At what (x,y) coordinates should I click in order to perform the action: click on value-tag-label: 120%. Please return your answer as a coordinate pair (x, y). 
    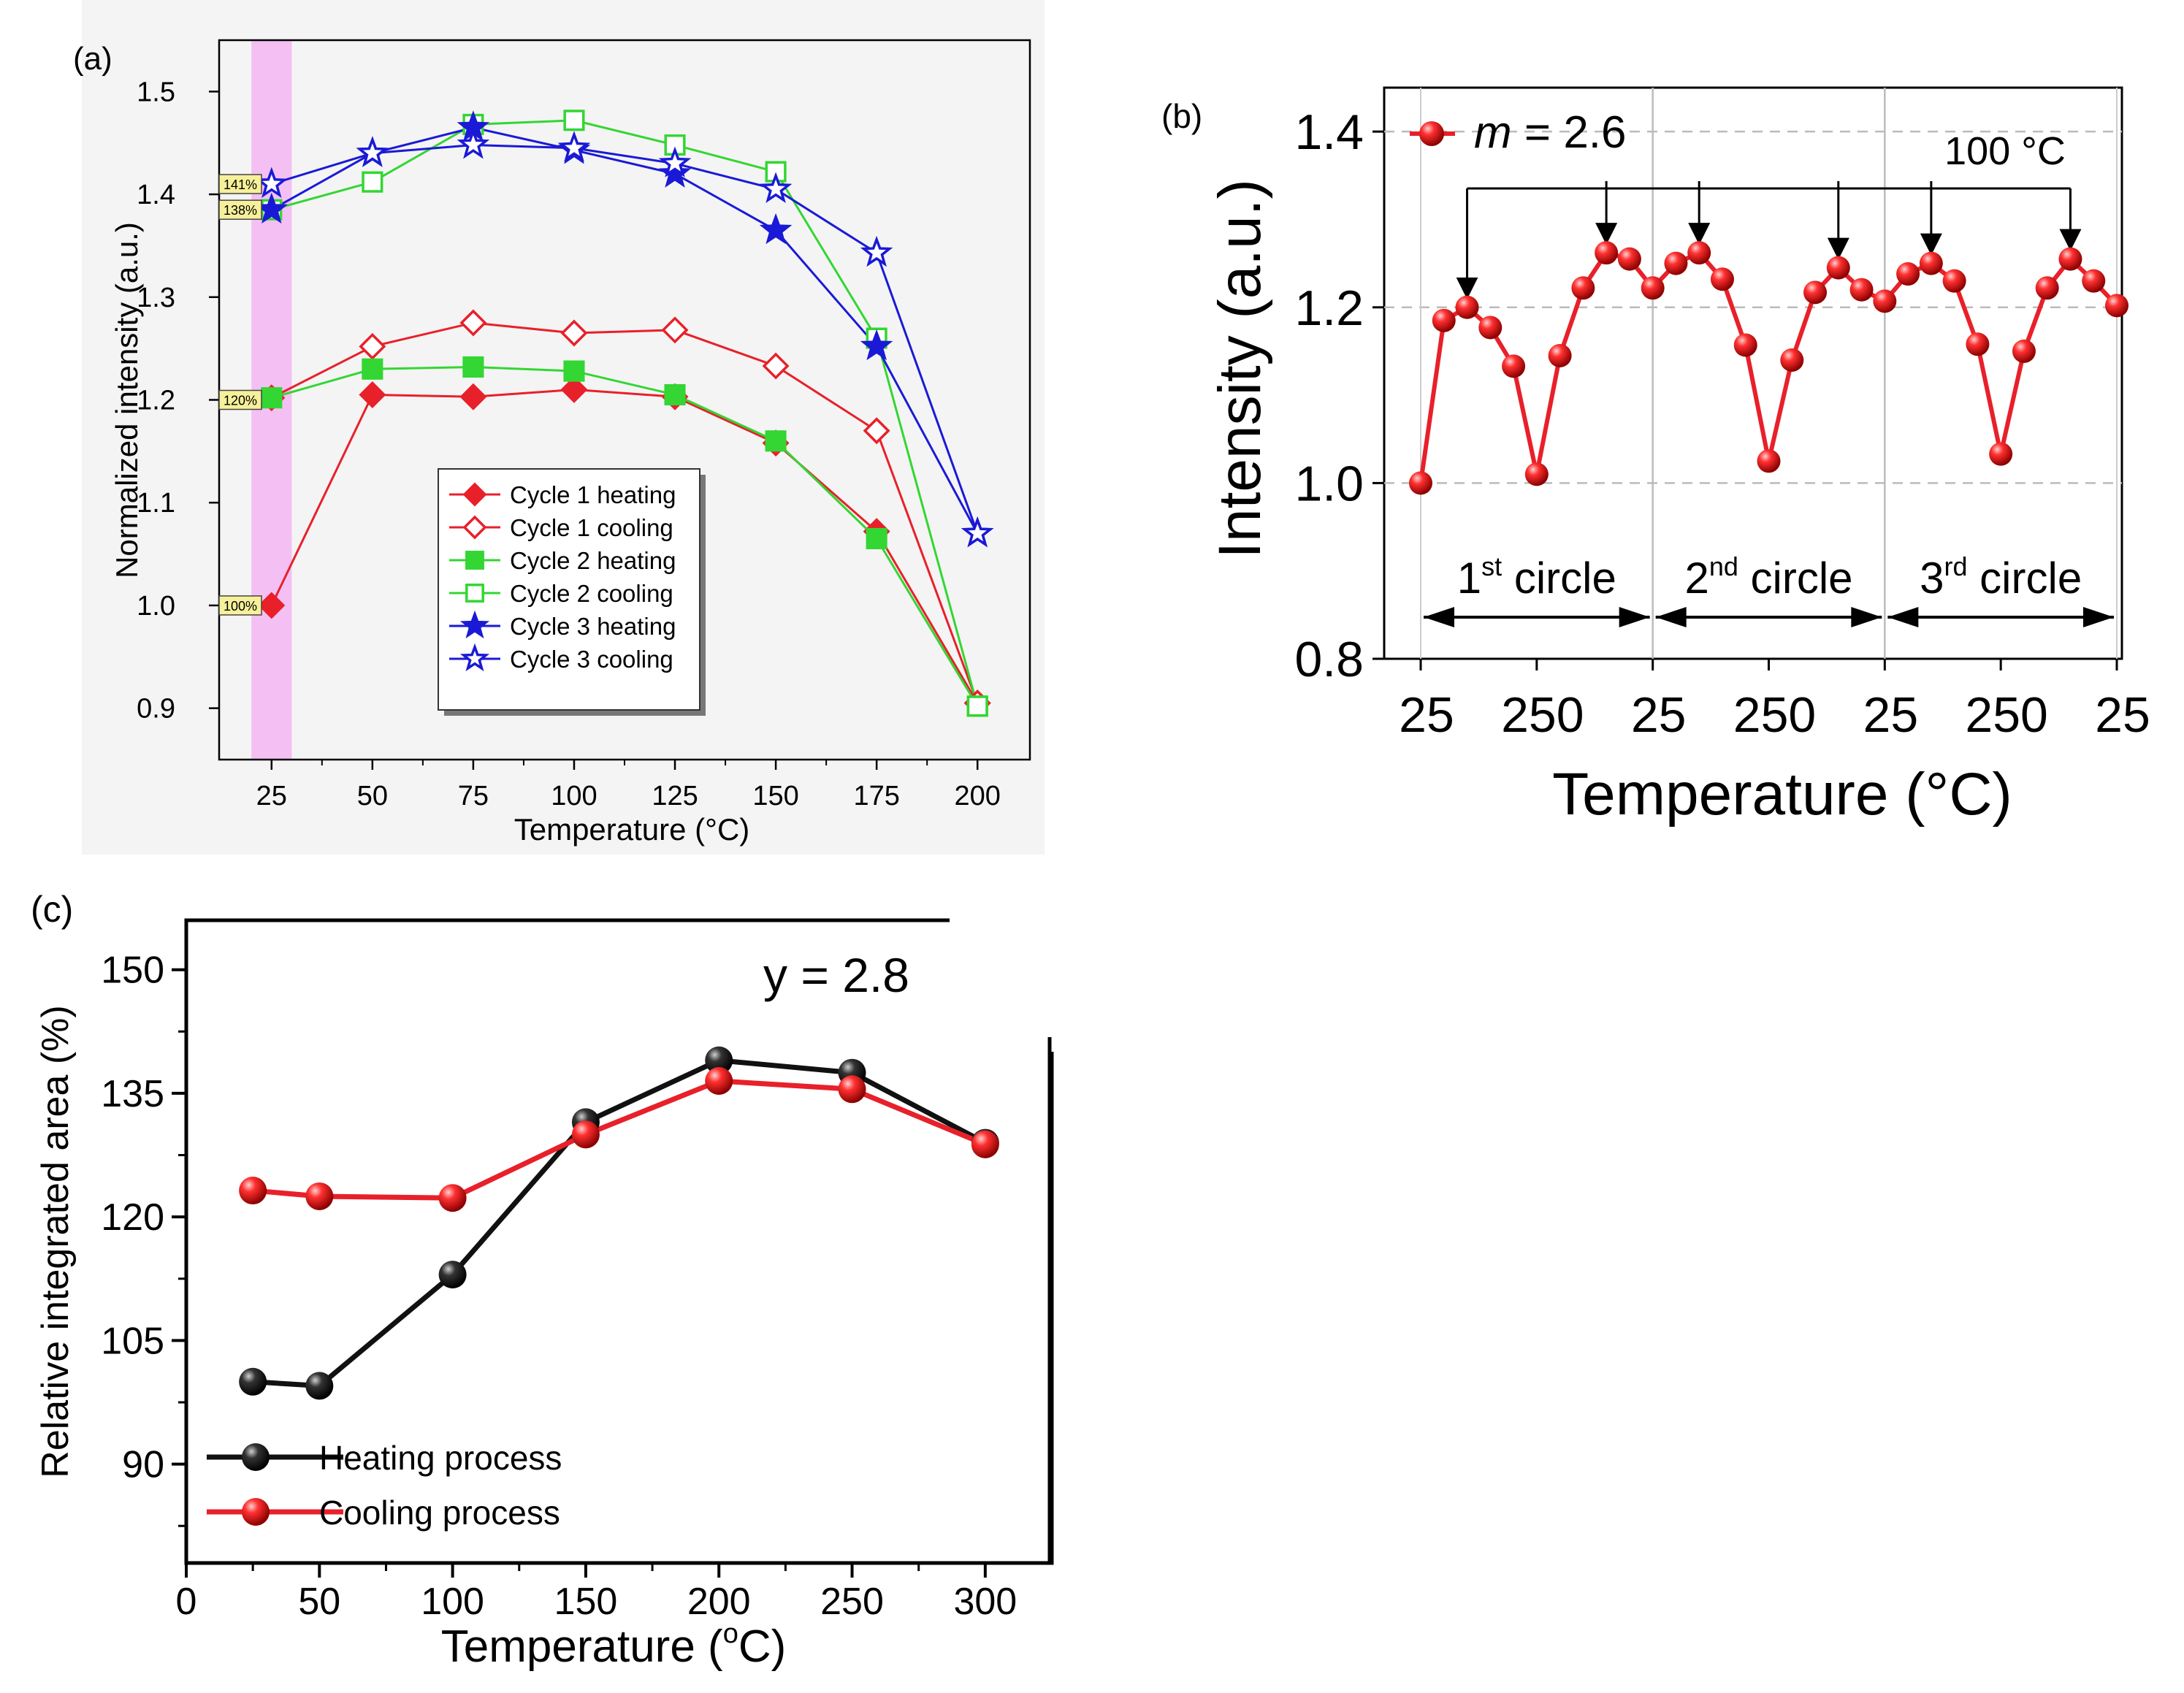
    Looking at the image, I should click on (241, 401).